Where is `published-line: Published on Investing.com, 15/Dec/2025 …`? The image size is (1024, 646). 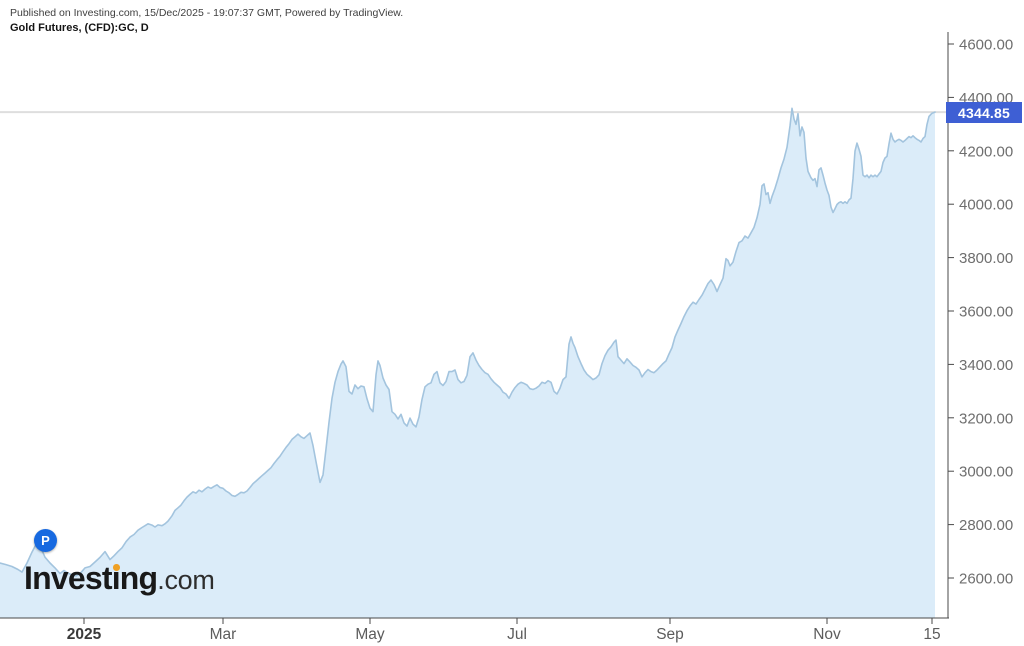
published-line: Published on Investing.com, 15/Dec/2025 … is located at coordinates (207, 13).